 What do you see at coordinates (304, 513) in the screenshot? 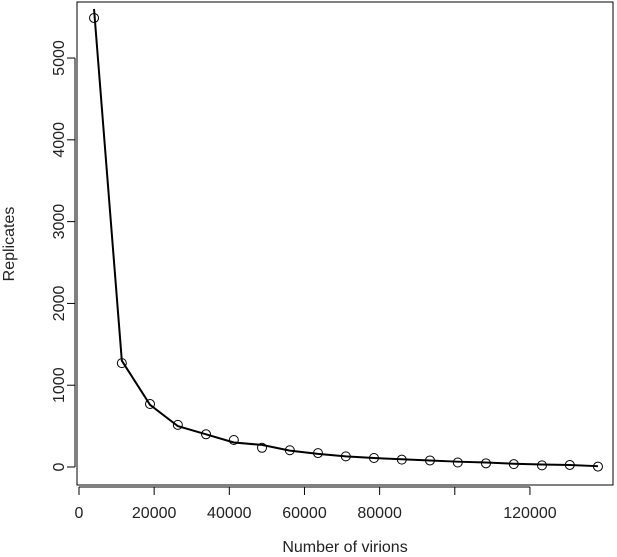
I see `x-tick-label: 60000` at bounding box center [304, 513].